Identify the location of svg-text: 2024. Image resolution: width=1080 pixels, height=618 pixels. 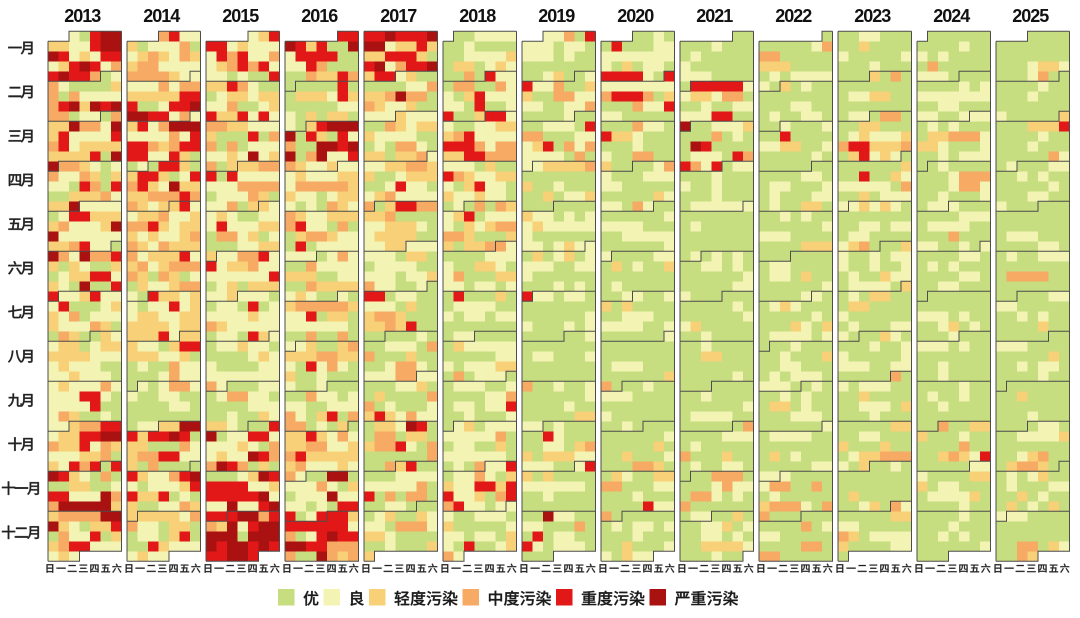
(951, 16).